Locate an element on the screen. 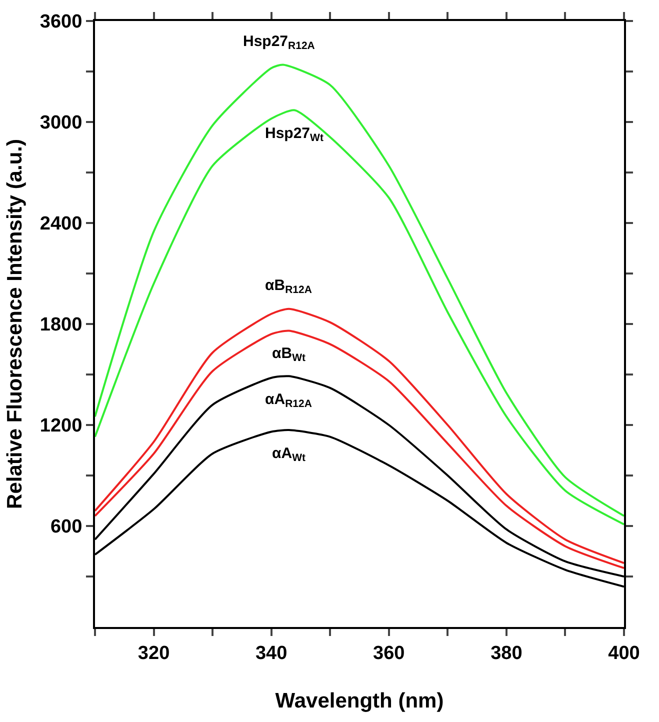 This screenshot has height=722, width=659. series-label: Hsp27$_{Wt}$ is located at coordinates (294, 134).